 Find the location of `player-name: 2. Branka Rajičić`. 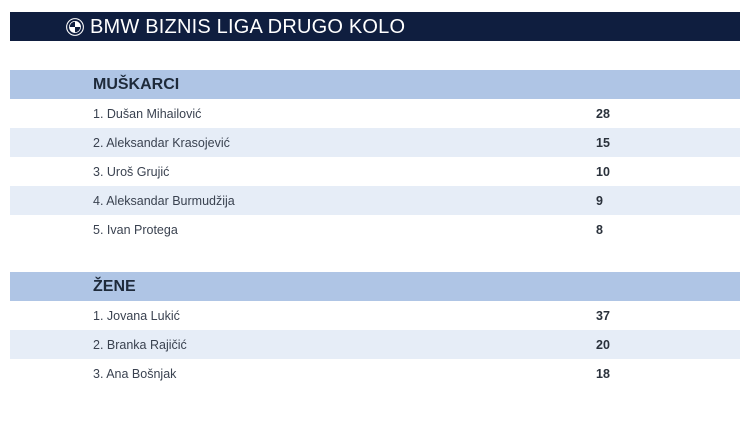

player-name: 2. Branka Rajičić is located at coordinates (140, 344).